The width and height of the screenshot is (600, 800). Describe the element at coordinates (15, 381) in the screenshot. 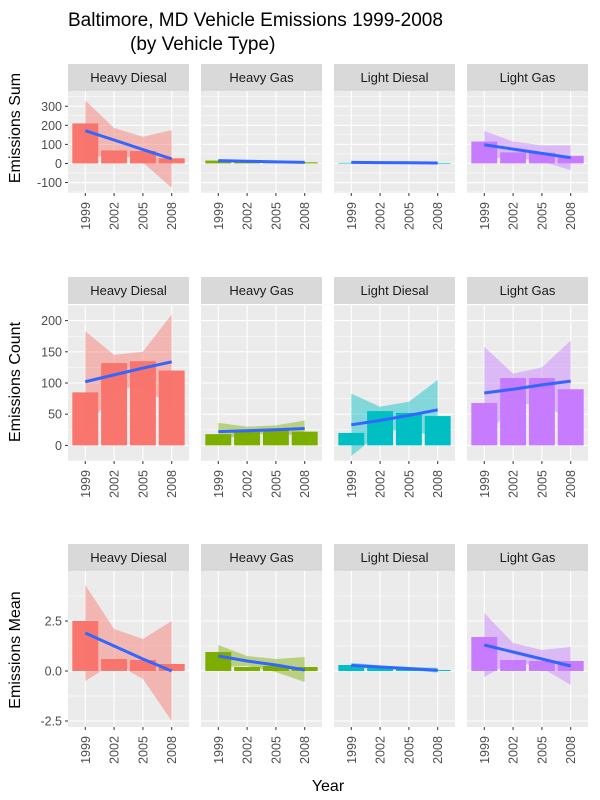

I see `y-axis-title-row-2: Emissions Count` at that location.